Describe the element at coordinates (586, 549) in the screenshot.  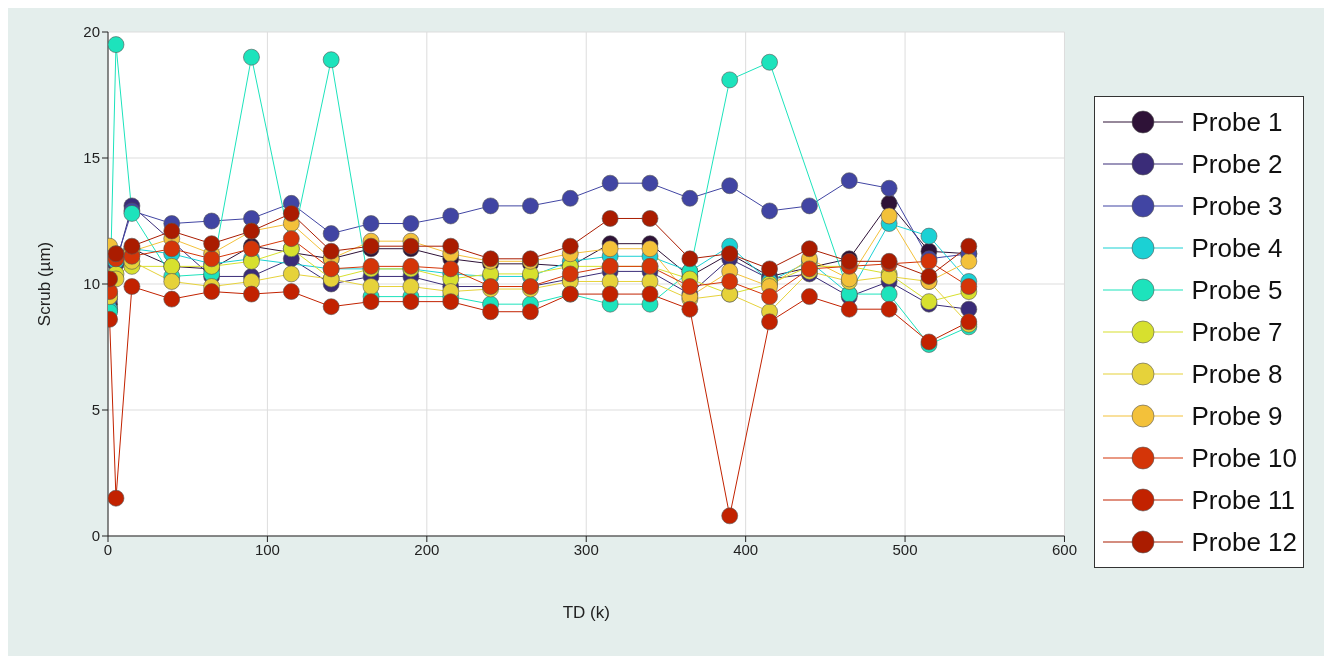
I see `x-tick-label: 300` at that location.